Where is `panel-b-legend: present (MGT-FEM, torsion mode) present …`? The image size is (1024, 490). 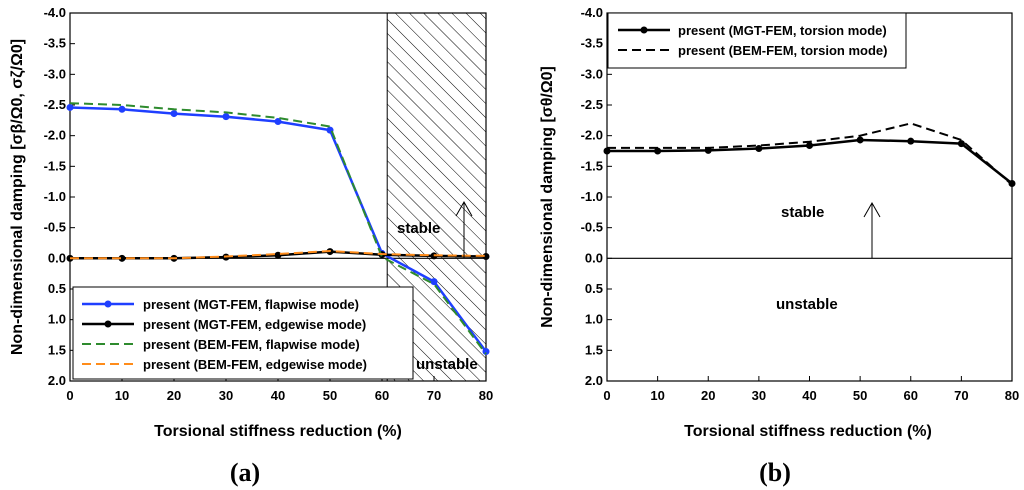
panel-b-legend: present (MGT-FEM, torsion mode) present … is located at coordinates (757, 40).